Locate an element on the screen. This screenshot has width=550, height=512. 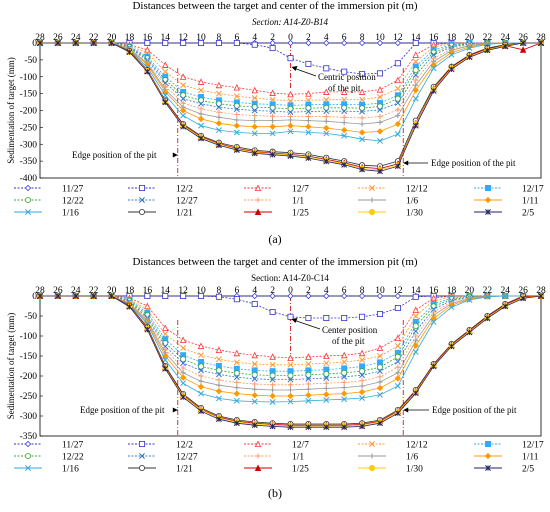
legend-label: 1/6 is located at coordinates (412, 458).